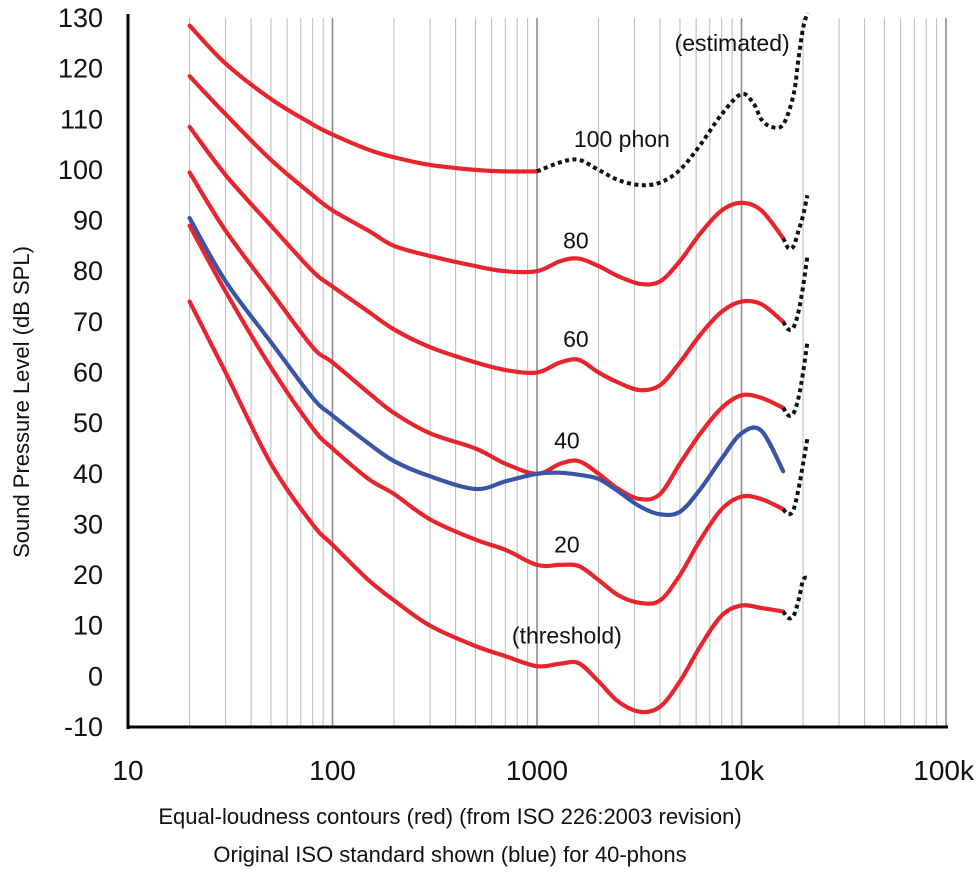  I want to click on series-line-80-phon-estimated, so click(795, 222).